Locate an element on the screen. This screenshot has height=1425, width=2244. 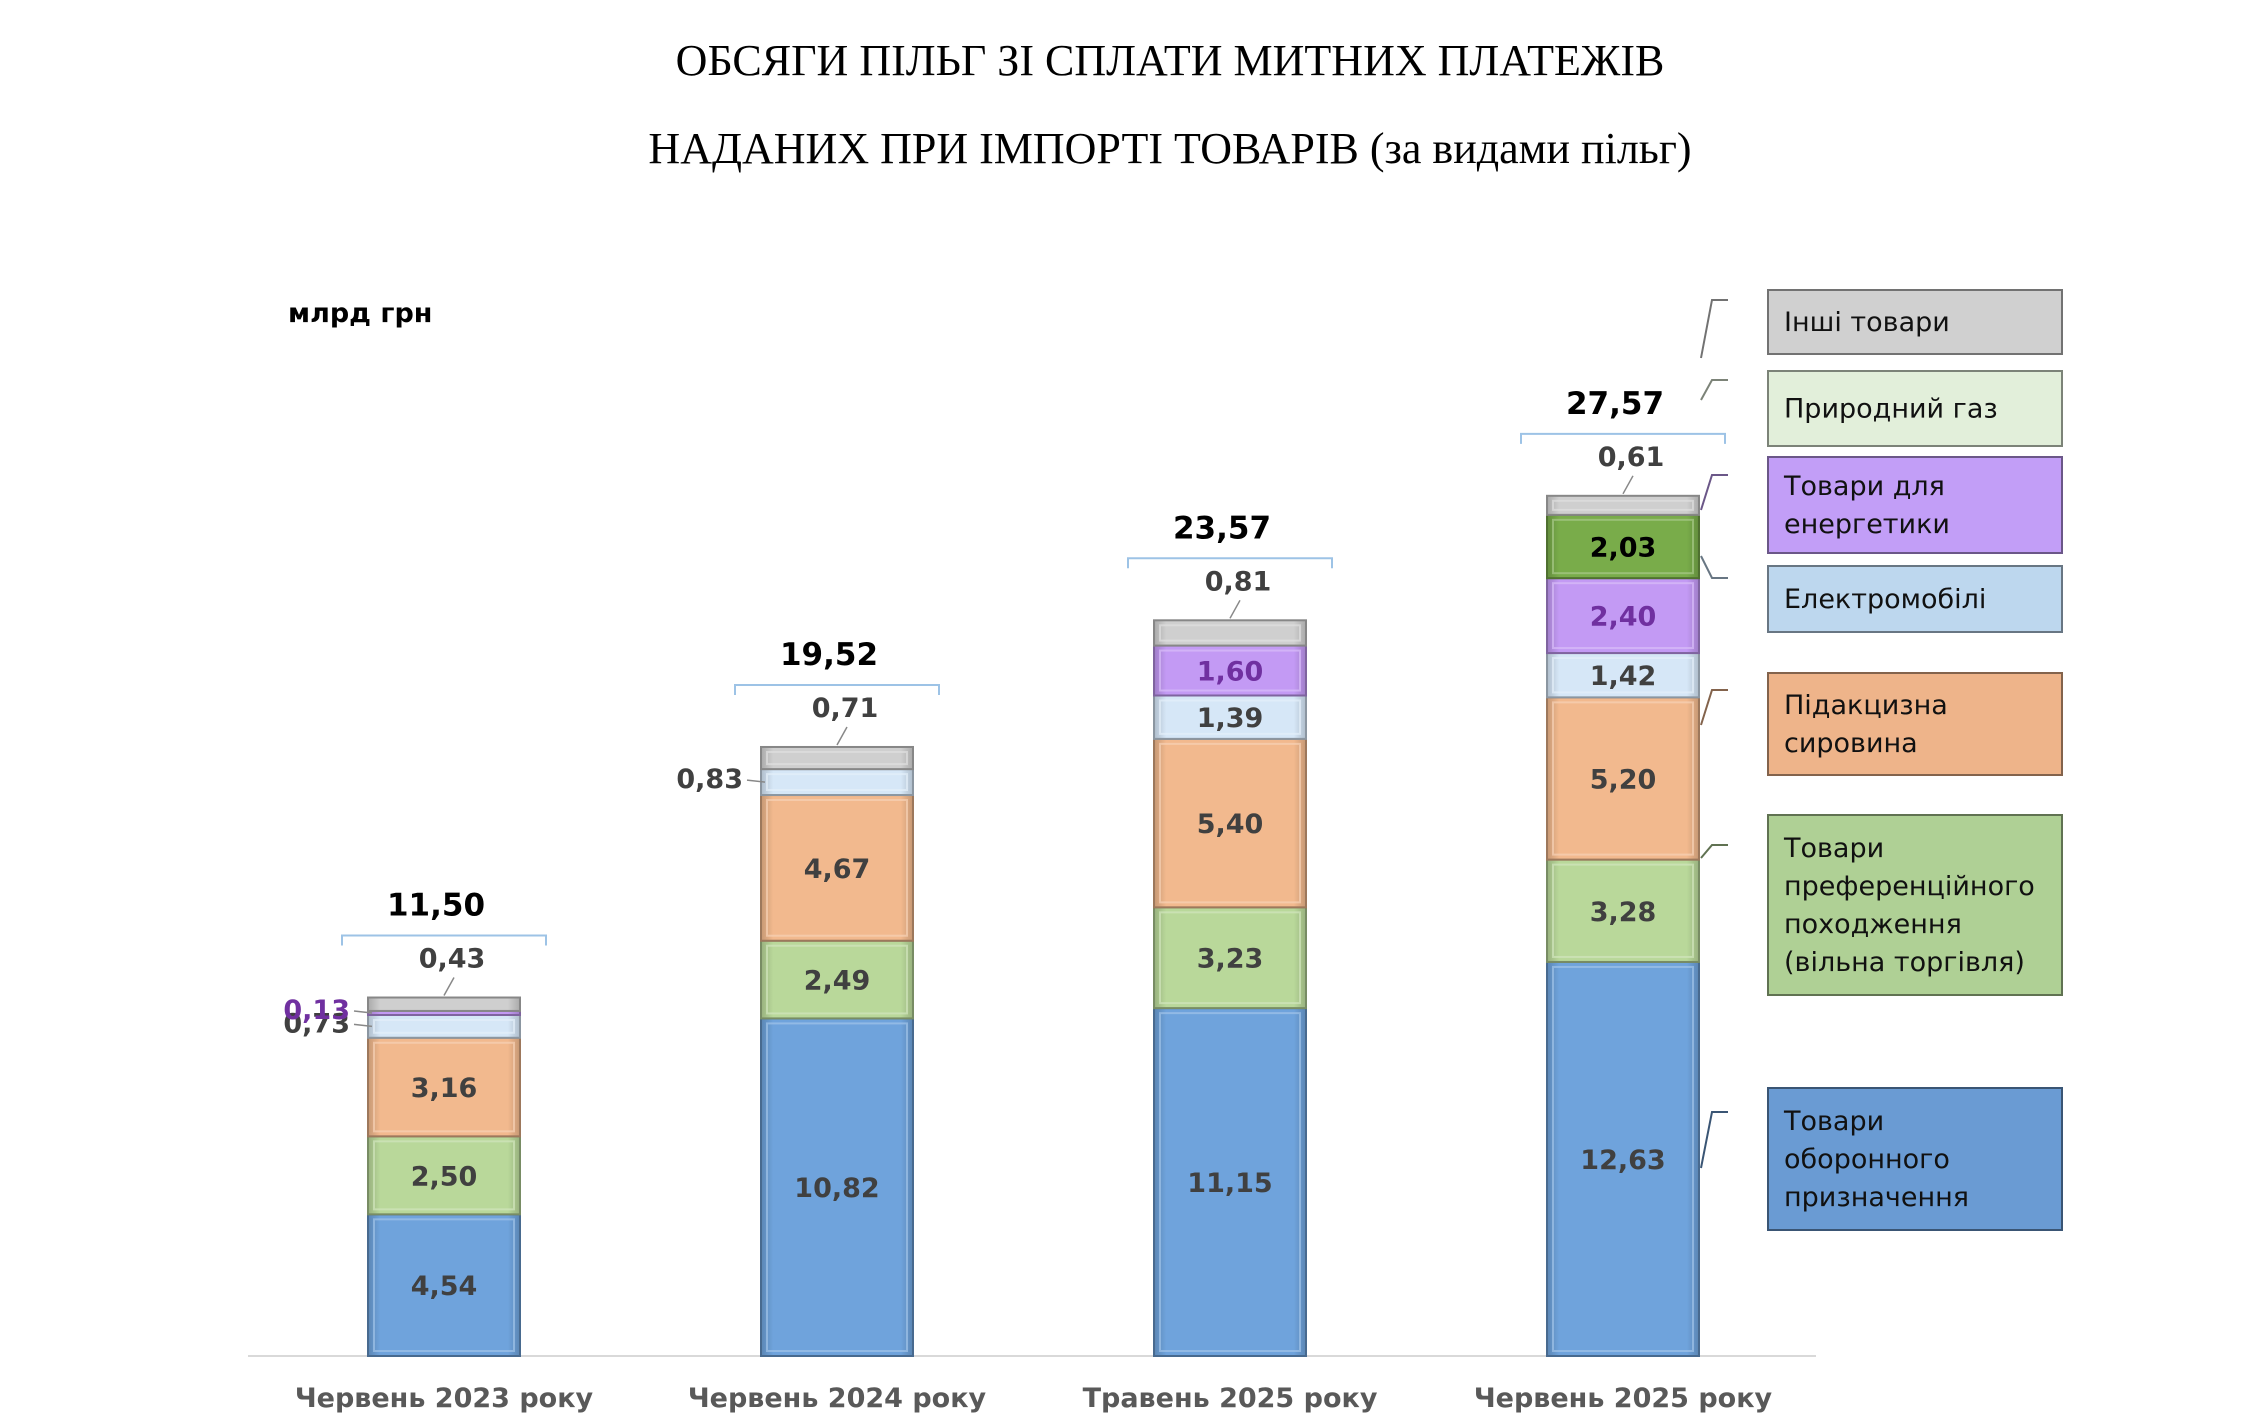
data-label-підакцизна-сировина-2: 4,67 is located at coordinates (837, 869).